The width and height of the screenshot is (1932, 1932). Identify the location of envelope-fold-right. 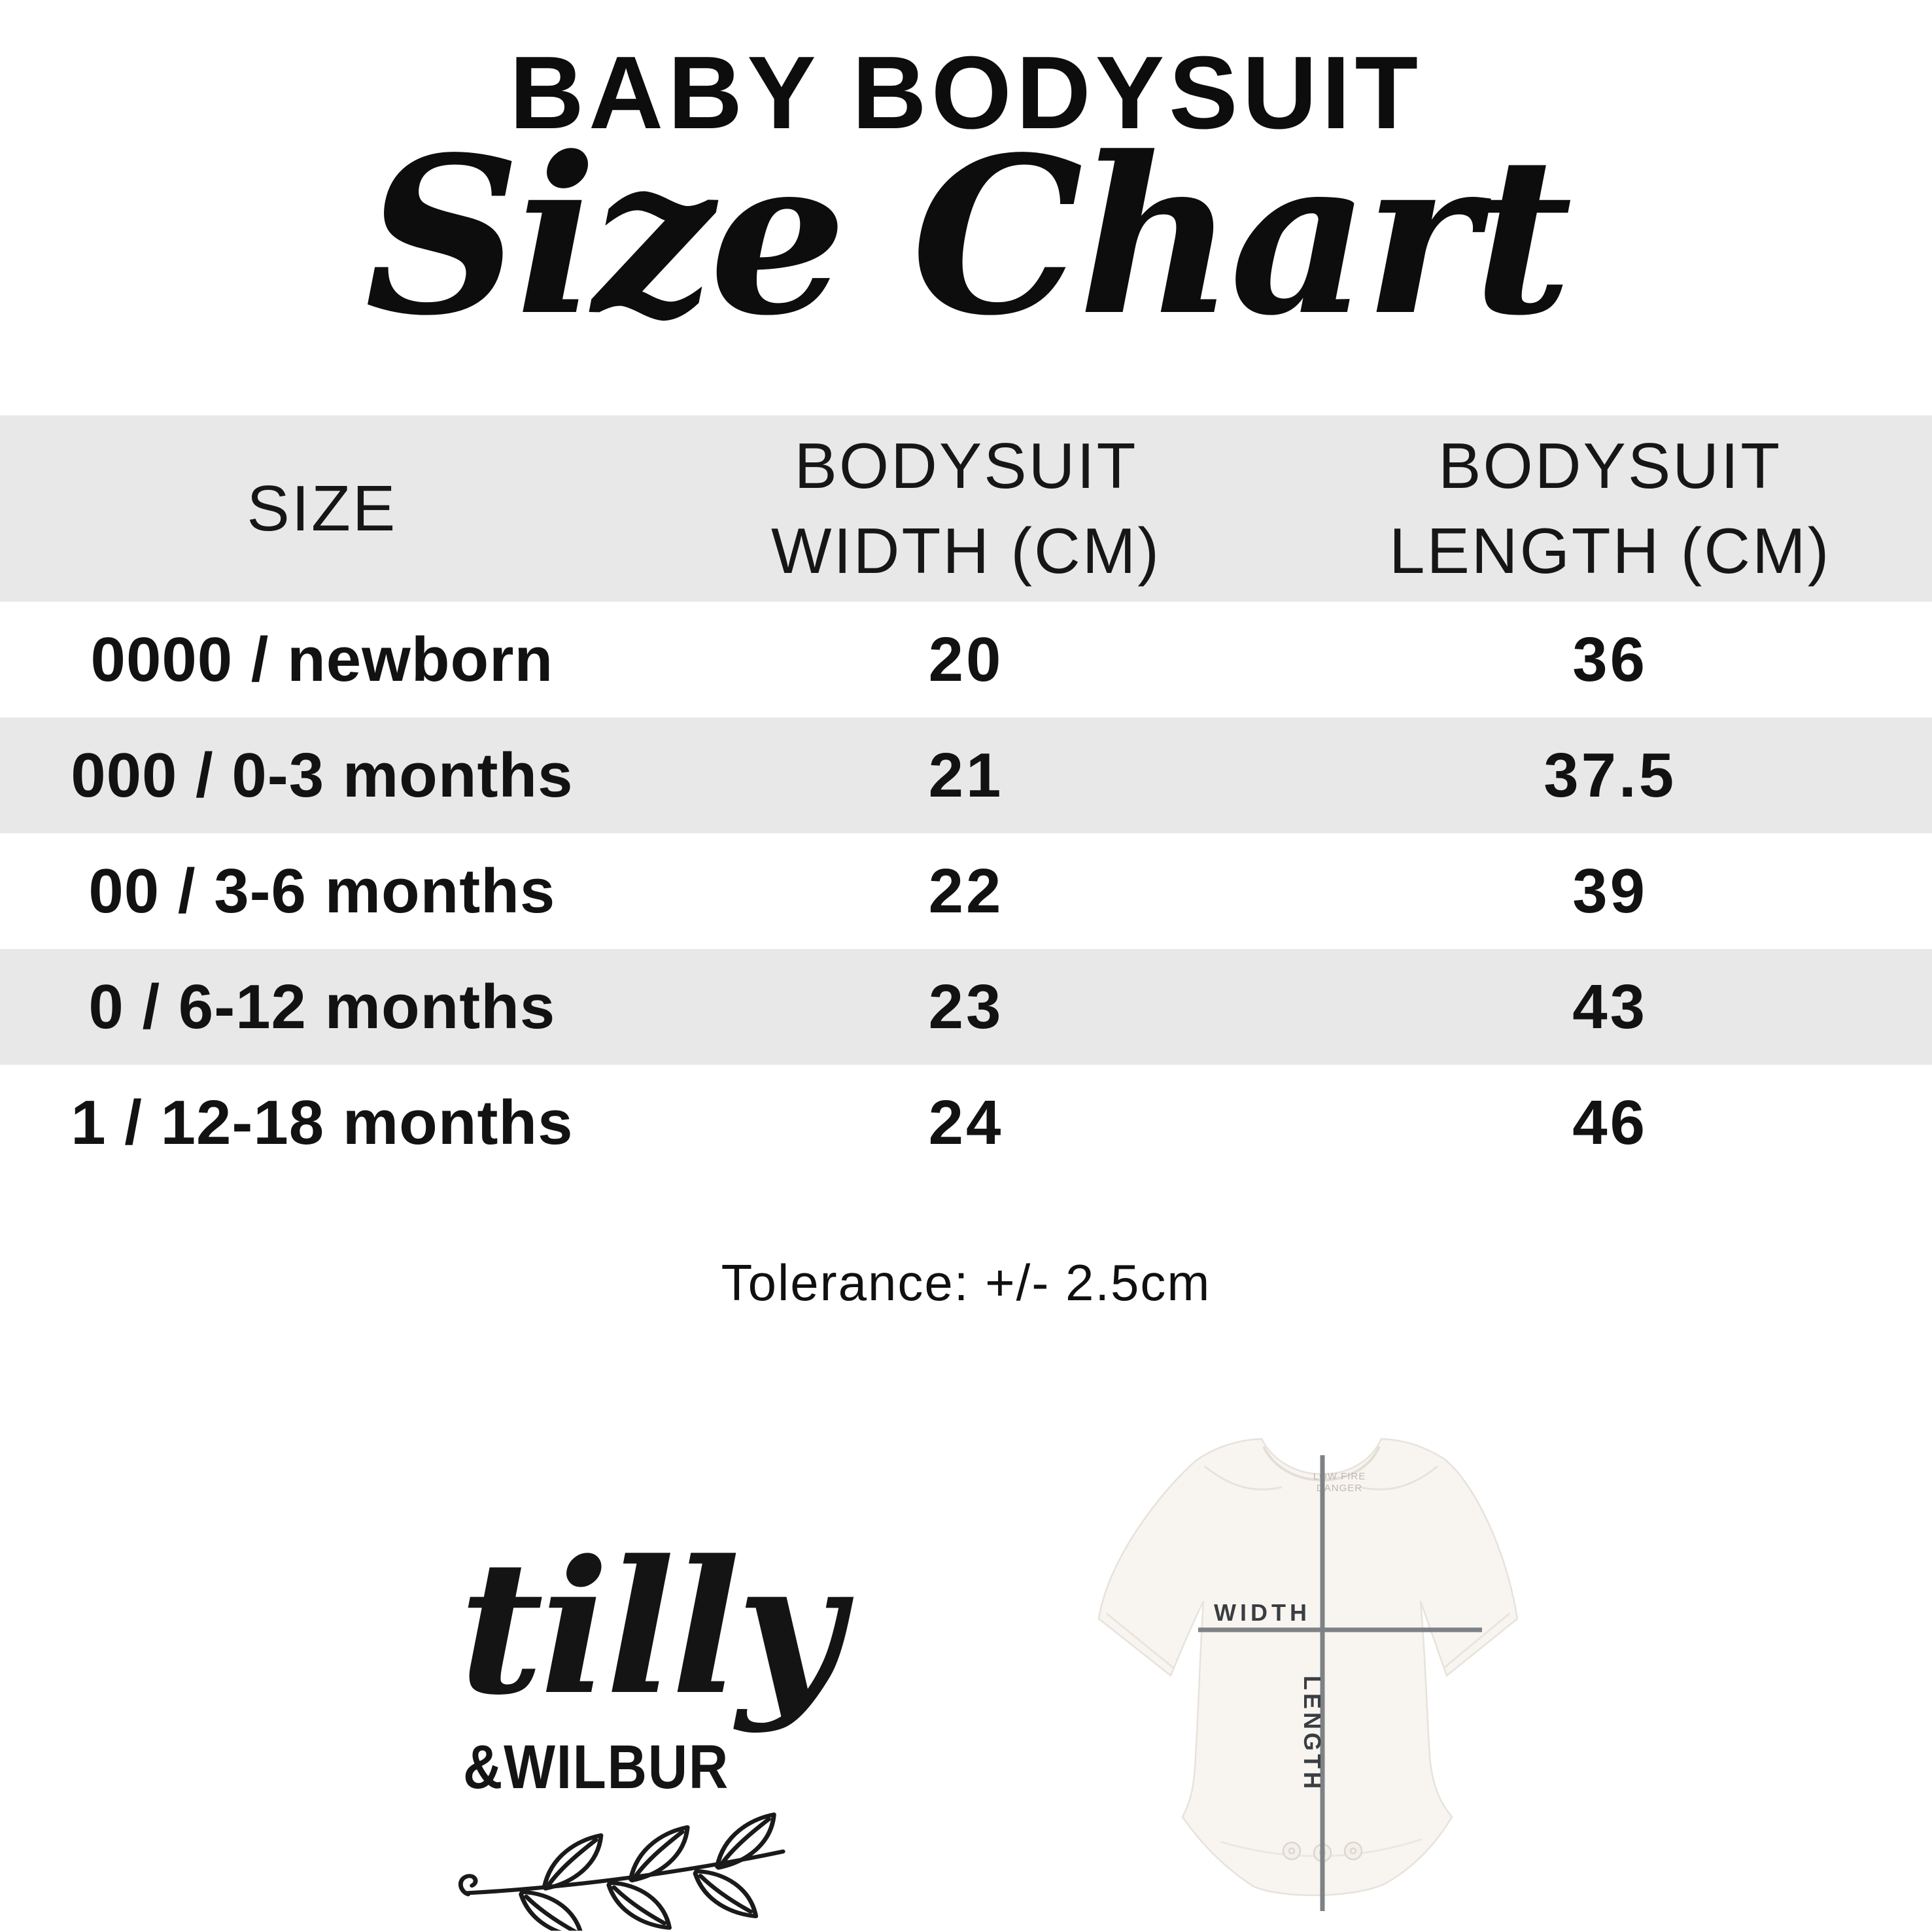
(1399, 1478).